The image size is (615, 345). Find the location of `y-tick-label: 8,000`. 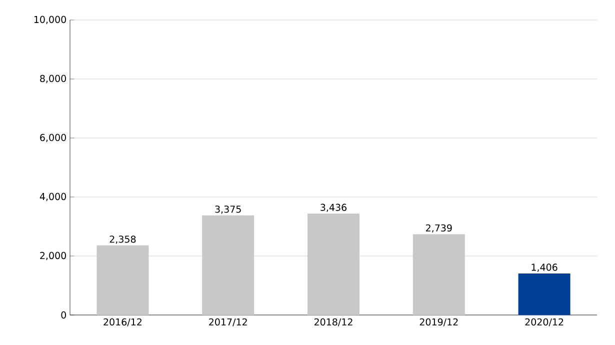

y-tick-label: 8,000 is located at coordinates (53, 79).